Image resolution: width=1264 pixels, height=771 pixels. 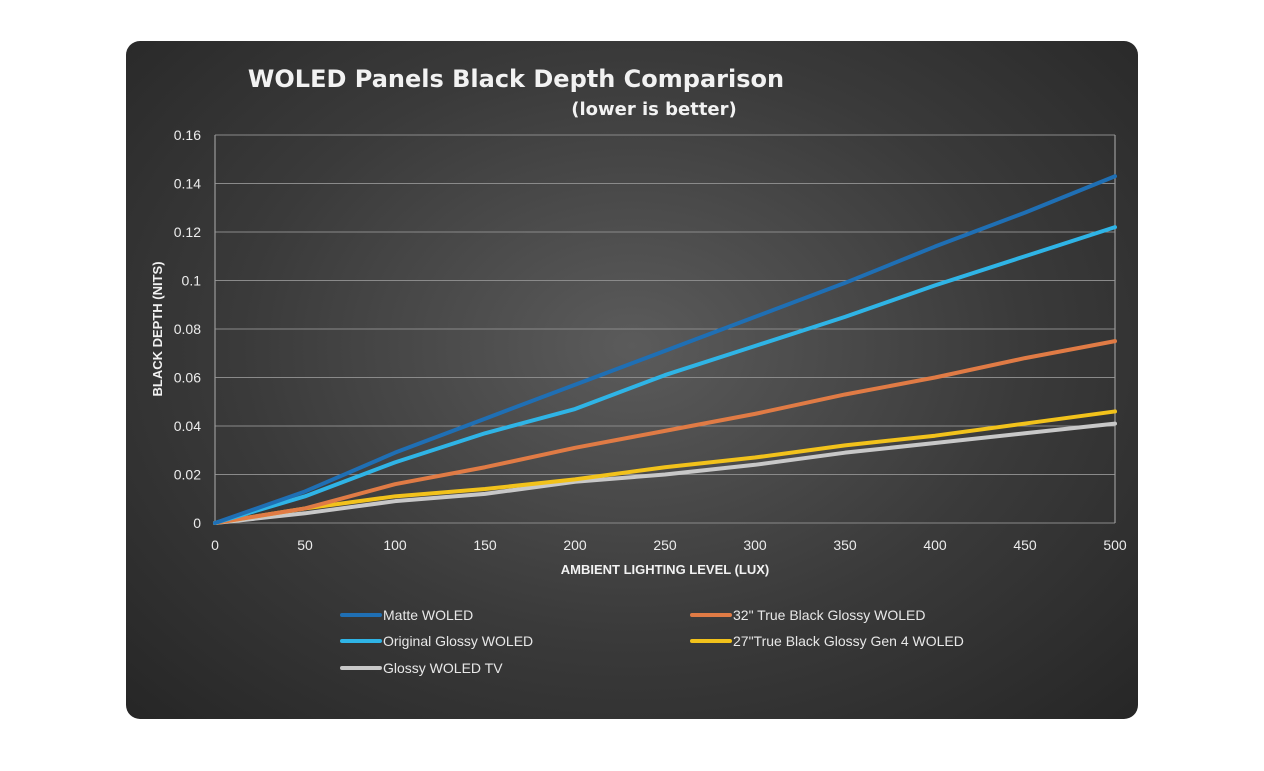 I want to click on chart-title: WOLED Panels Black Depth Comparison, so click(x=516, y=79).